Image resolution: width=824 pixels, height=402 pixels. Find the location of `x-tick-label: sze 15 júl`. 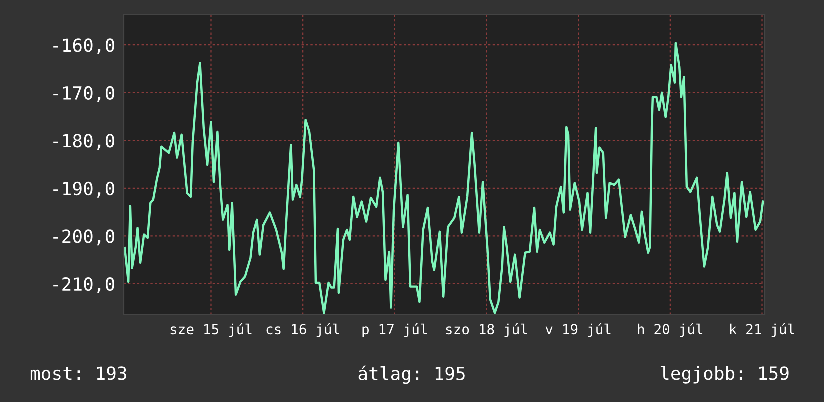

x-tick-label: sze 15 júl is located at coordinates (211, 330).